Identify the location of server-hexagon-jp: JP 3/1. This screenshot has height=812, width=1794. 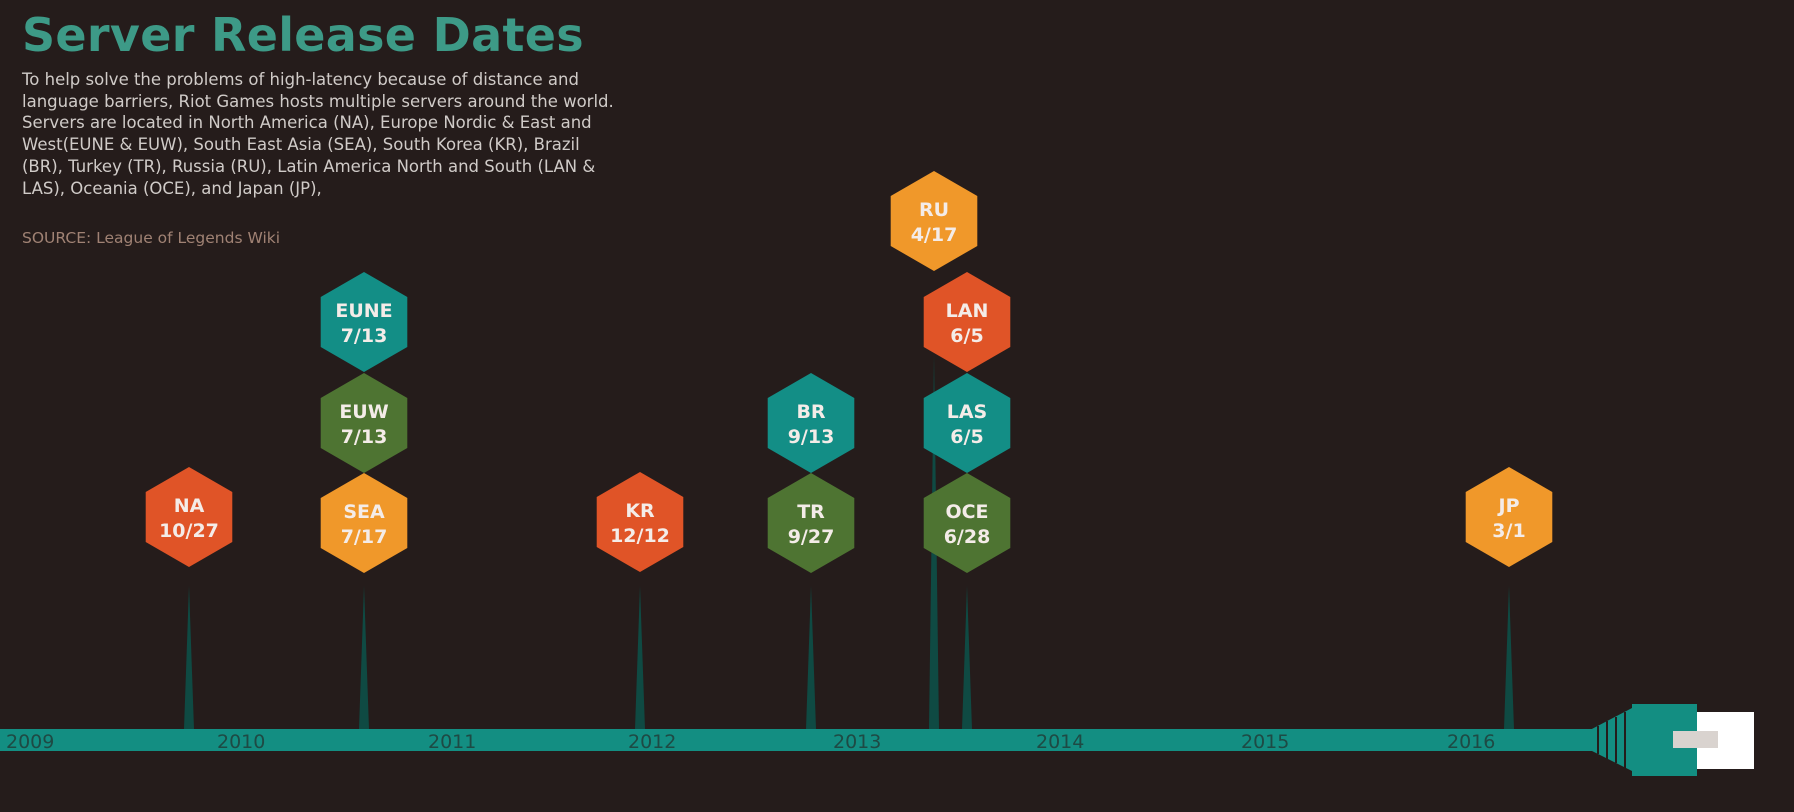
(1509, 517).